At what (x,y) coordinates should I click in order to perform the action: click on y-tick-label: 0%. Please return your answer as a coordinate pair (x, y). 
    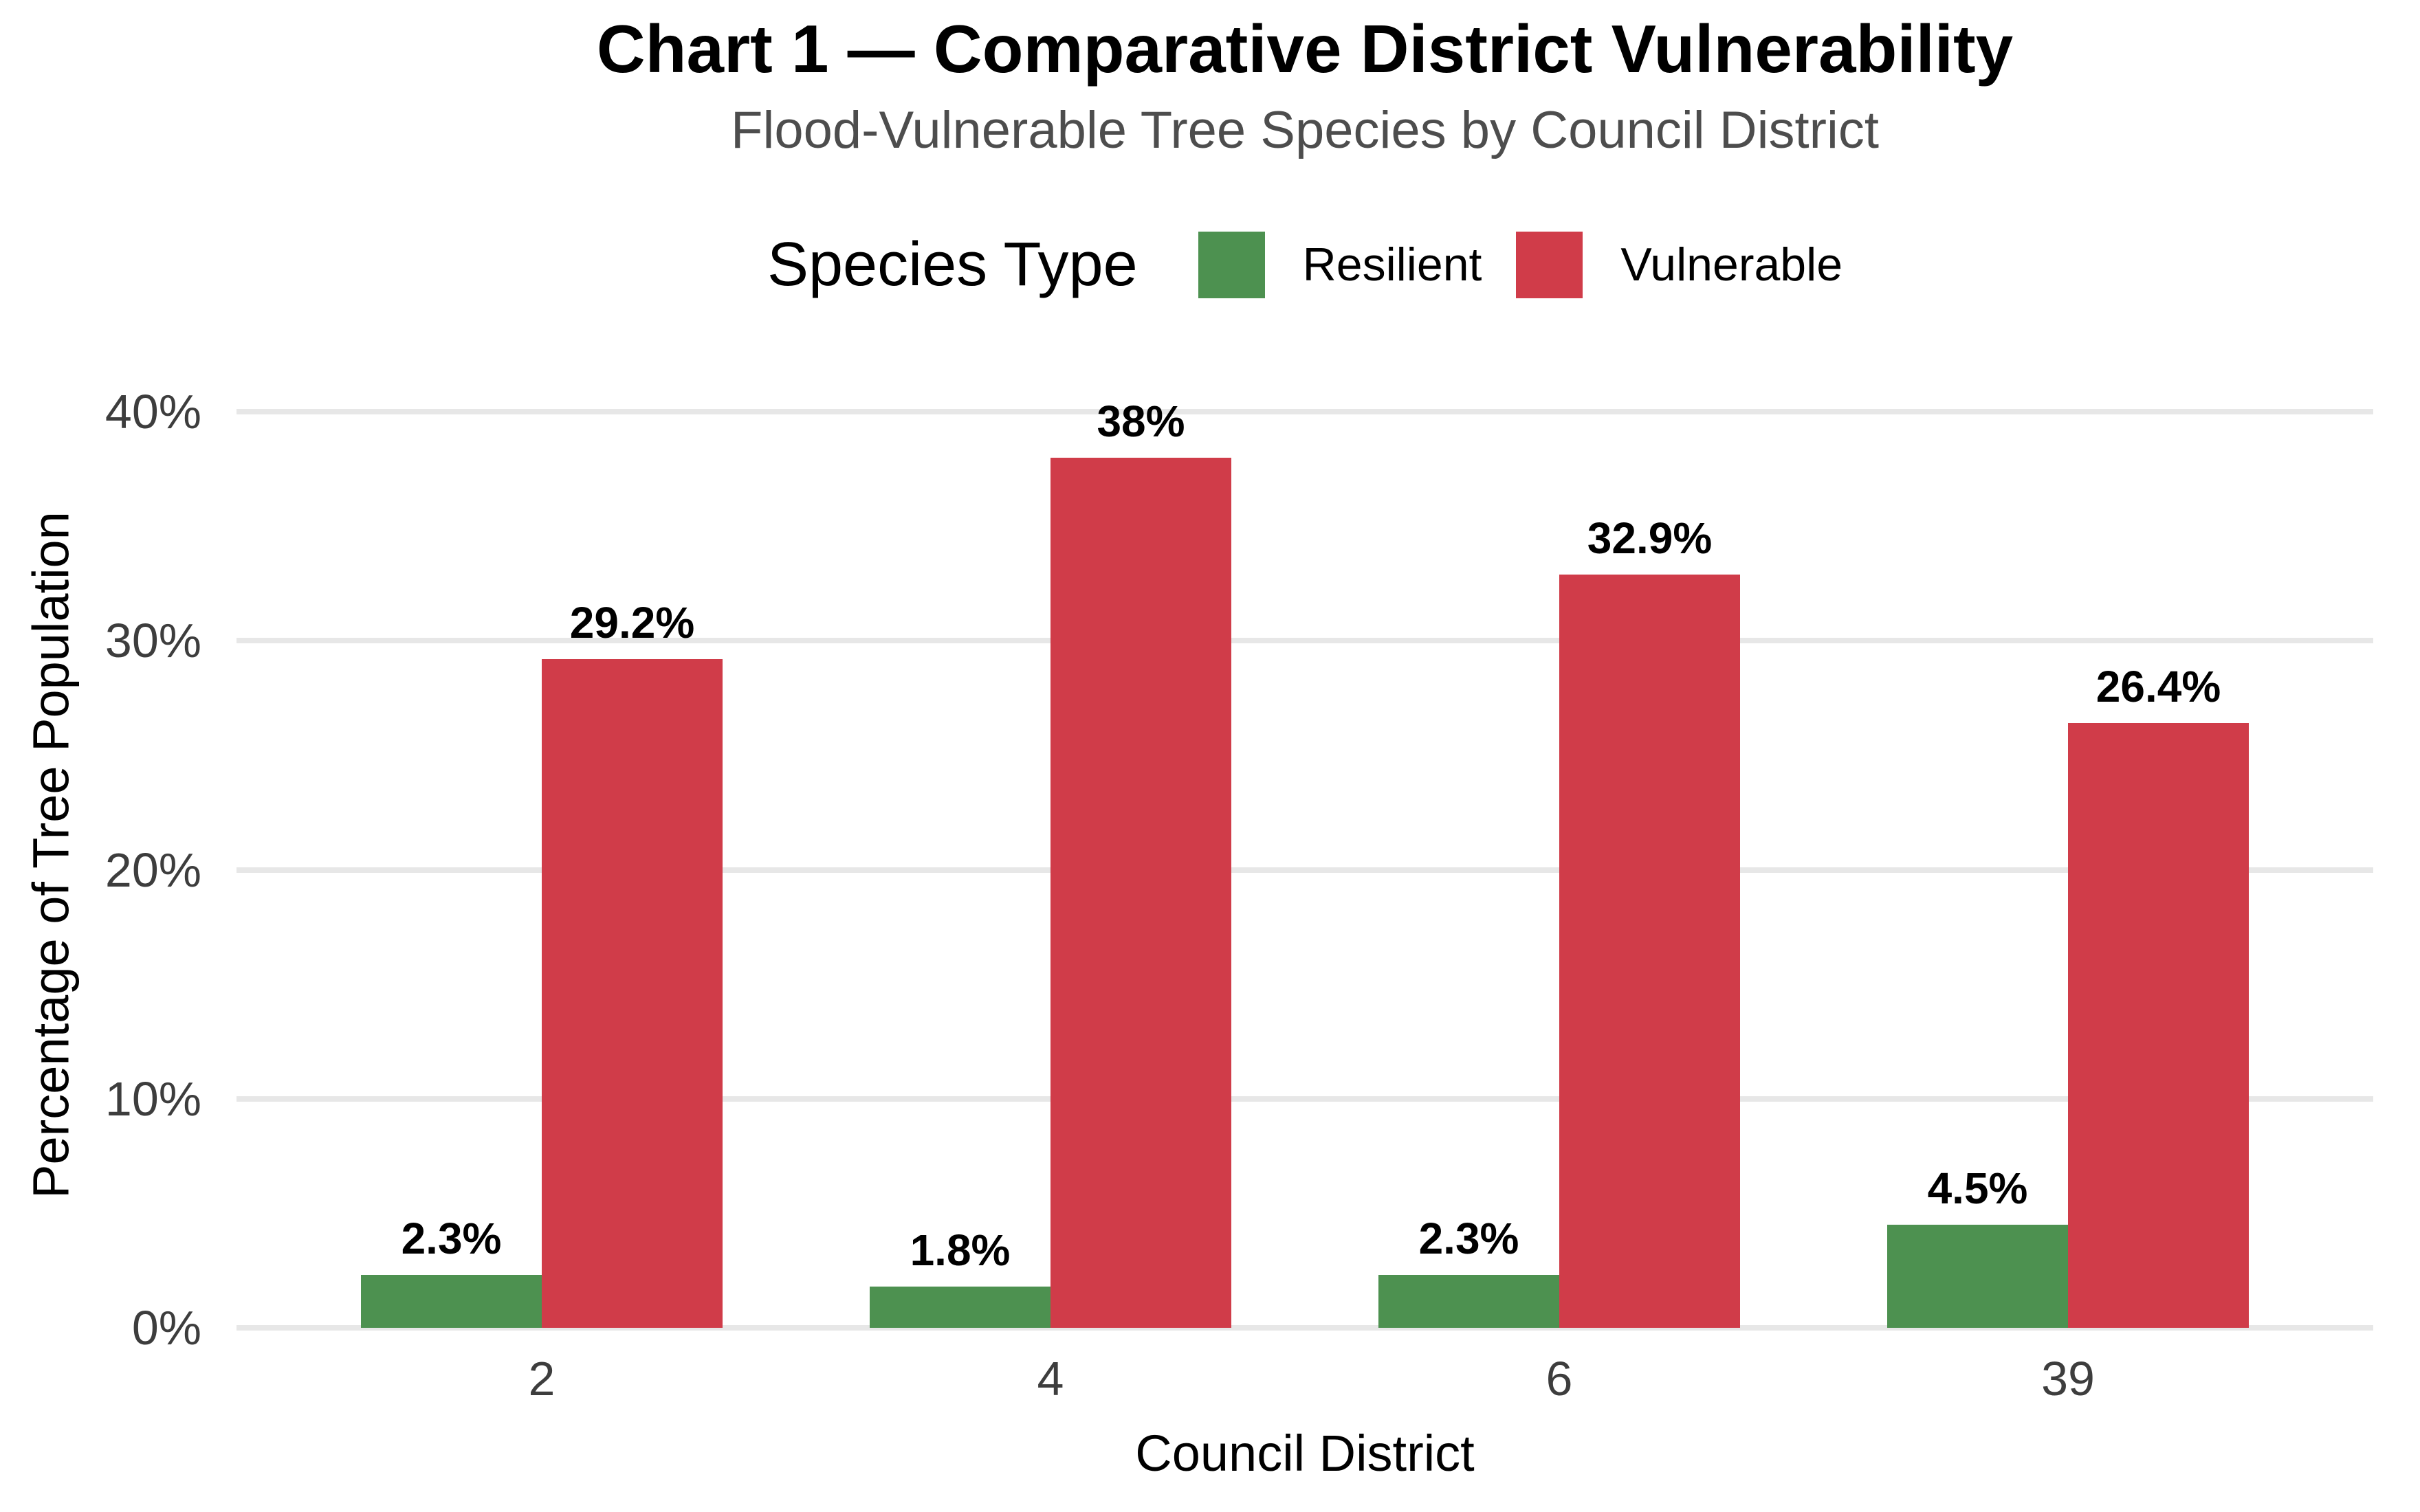
    Looking at the image, I should click on (166, 1328).